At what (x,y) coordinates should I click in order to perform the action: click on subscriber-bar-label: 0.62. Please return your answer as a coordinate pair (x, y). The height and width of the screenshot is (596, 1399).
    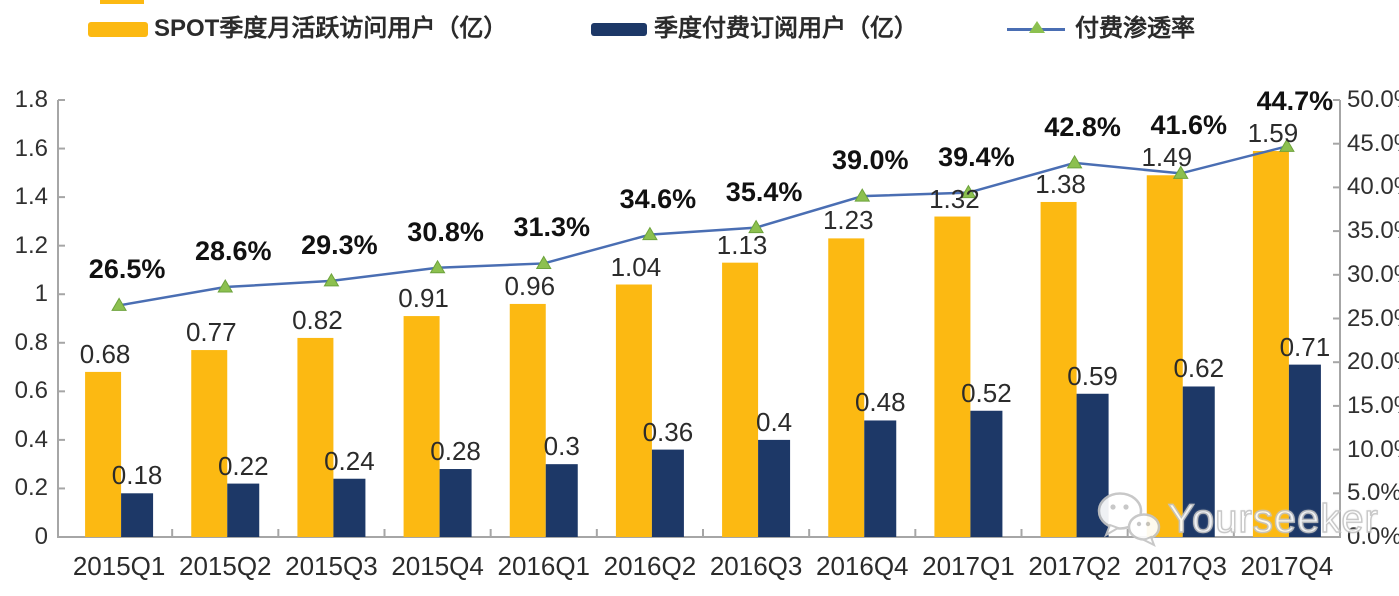
    Looking at the image, I should click on (1199, 368).